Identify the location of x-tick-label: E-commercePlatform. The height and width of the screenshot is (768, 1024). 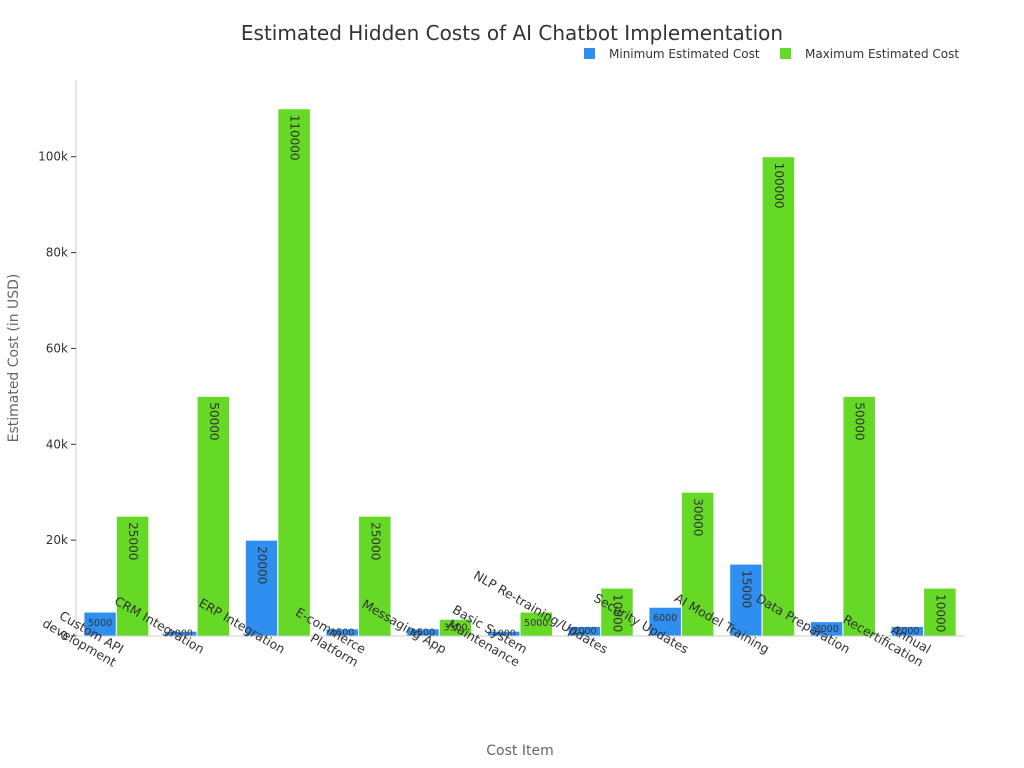
(327, 636).